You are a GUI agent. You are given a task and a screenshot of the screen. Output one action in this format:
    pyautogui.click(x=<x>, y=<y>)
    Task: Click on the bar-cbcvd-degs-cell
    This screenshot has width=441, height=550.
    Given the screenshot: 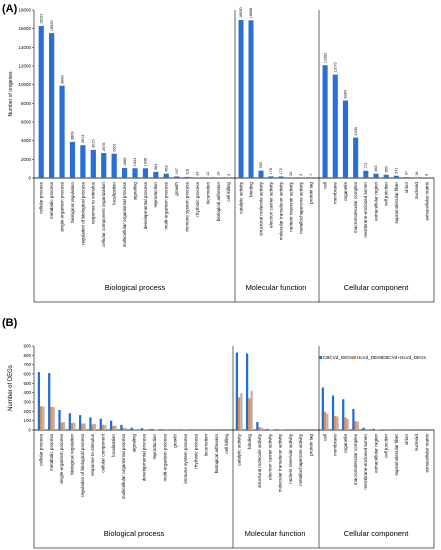 What is the action you would take?
    pyautogui.click(x=322, y=408)
    